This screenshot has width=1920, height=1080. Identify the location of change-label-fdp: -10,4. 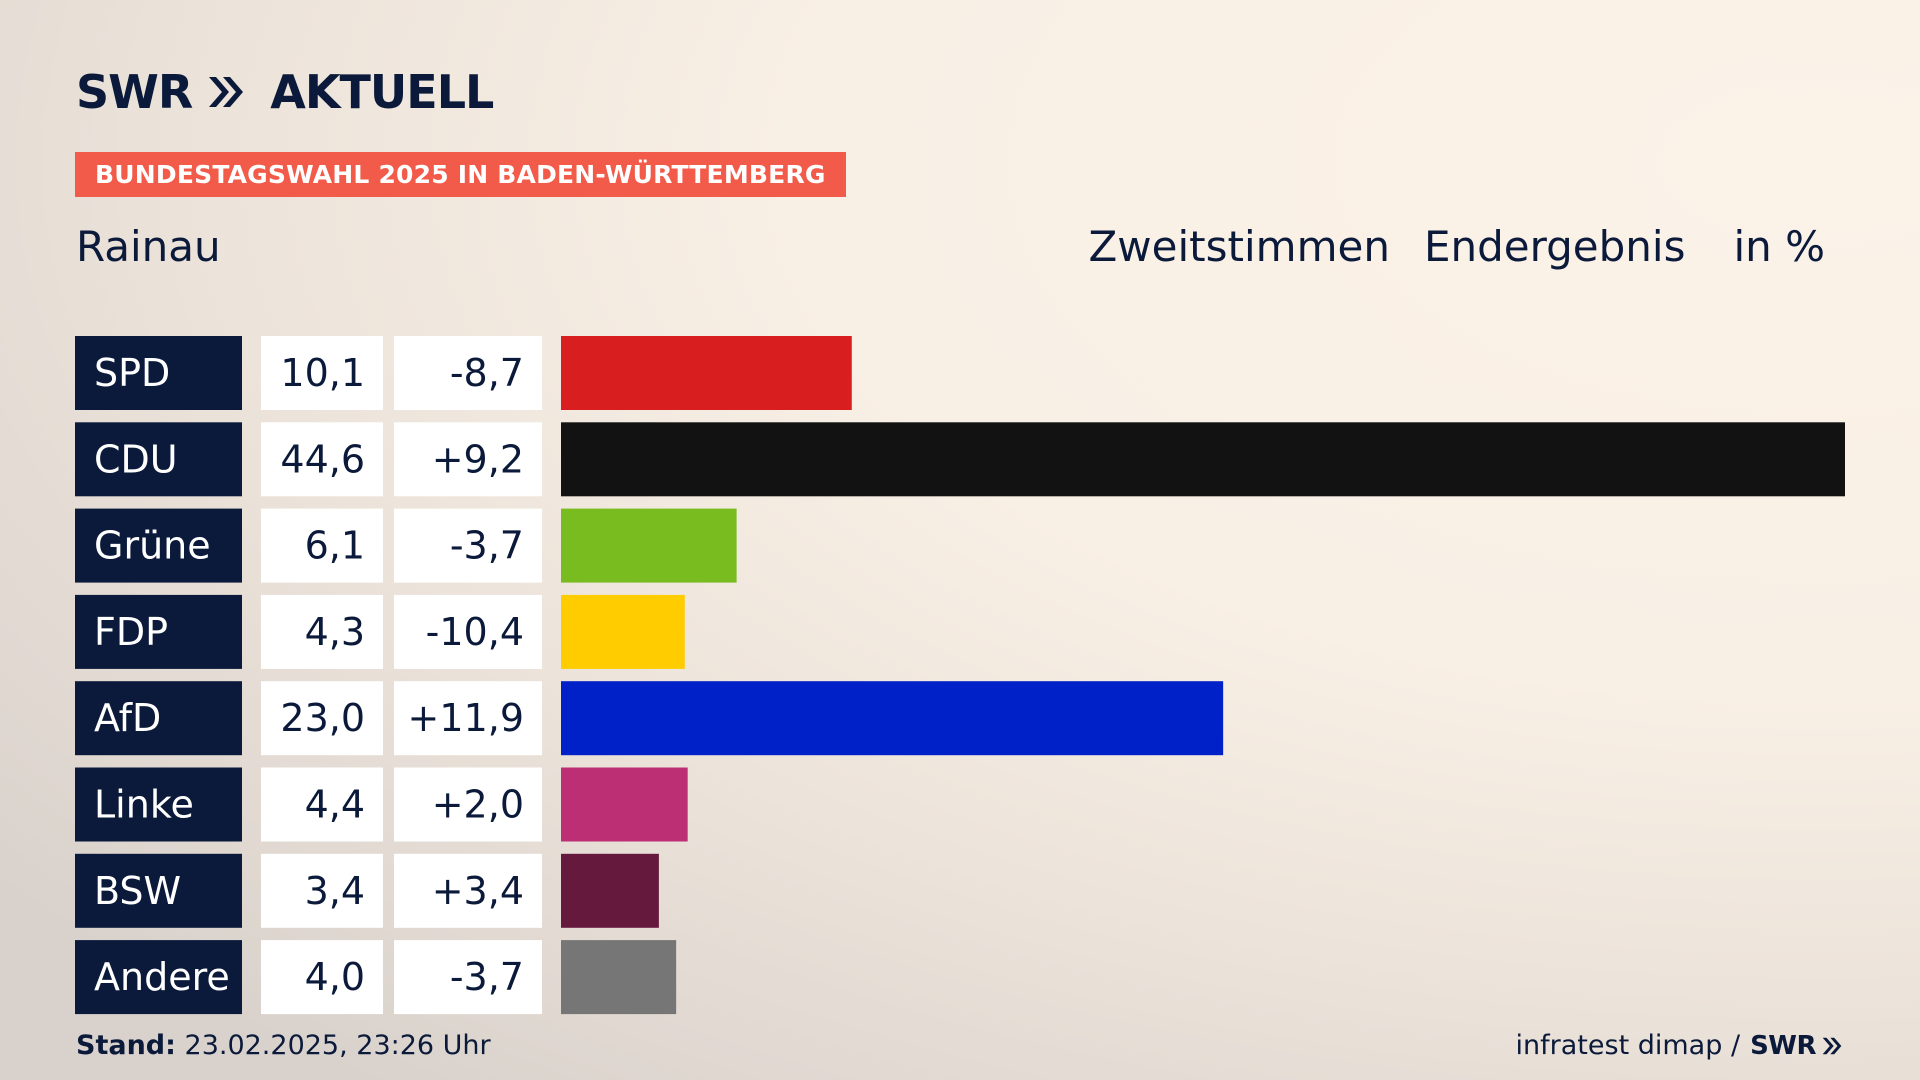
(475, 632).